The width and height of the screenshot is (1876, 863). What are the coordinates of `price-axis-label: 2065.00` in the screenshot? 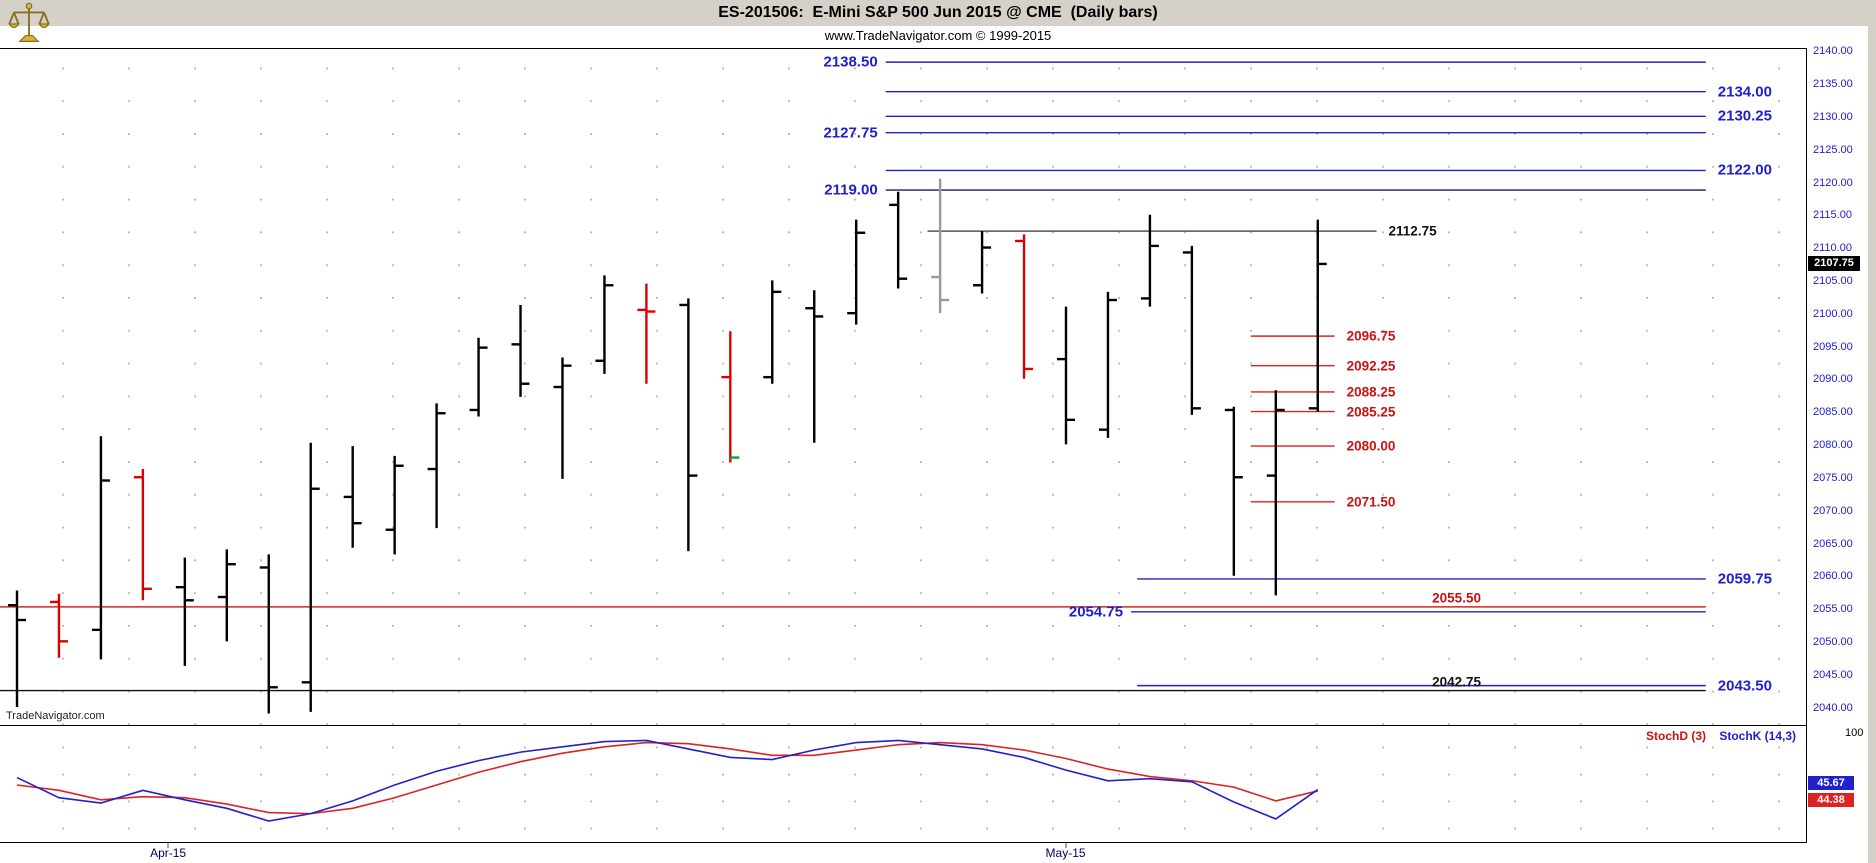 It's located at (1833, 543).